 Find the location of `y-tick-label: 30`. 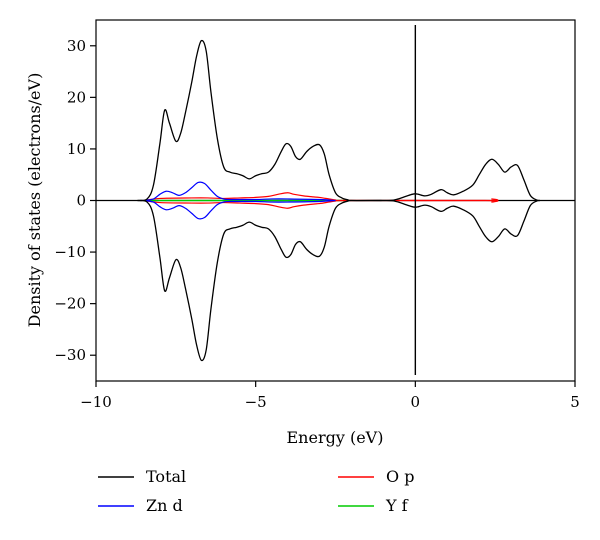

y-tick-label: 30 is located at coordinates (76, 46).